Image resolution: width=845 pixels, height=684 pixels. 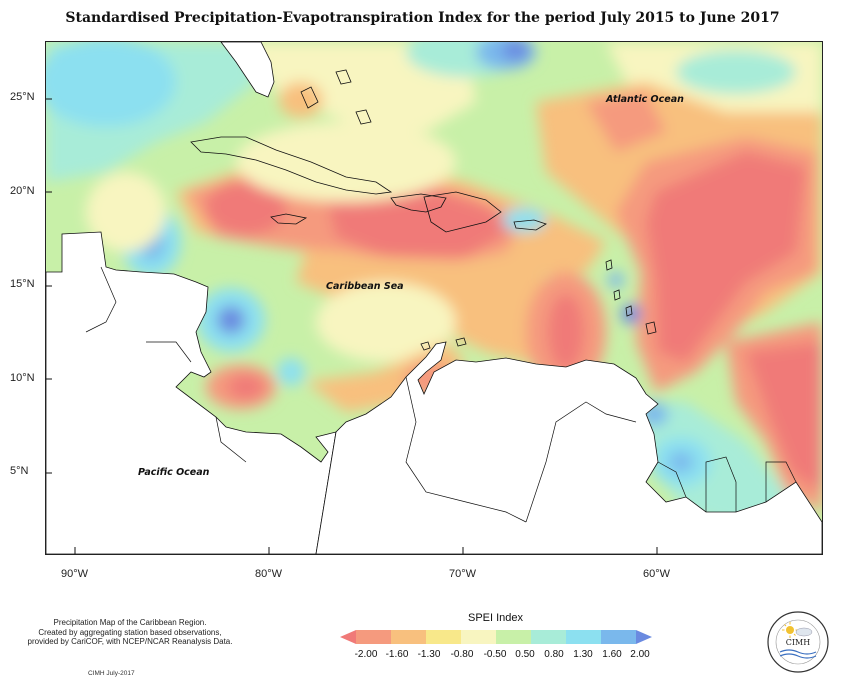 What do you see at coordinates (365, 286) in the screenshot?
I see `caribbean-sea-label: Caribbean Sea` at bounding box center [365, 286].